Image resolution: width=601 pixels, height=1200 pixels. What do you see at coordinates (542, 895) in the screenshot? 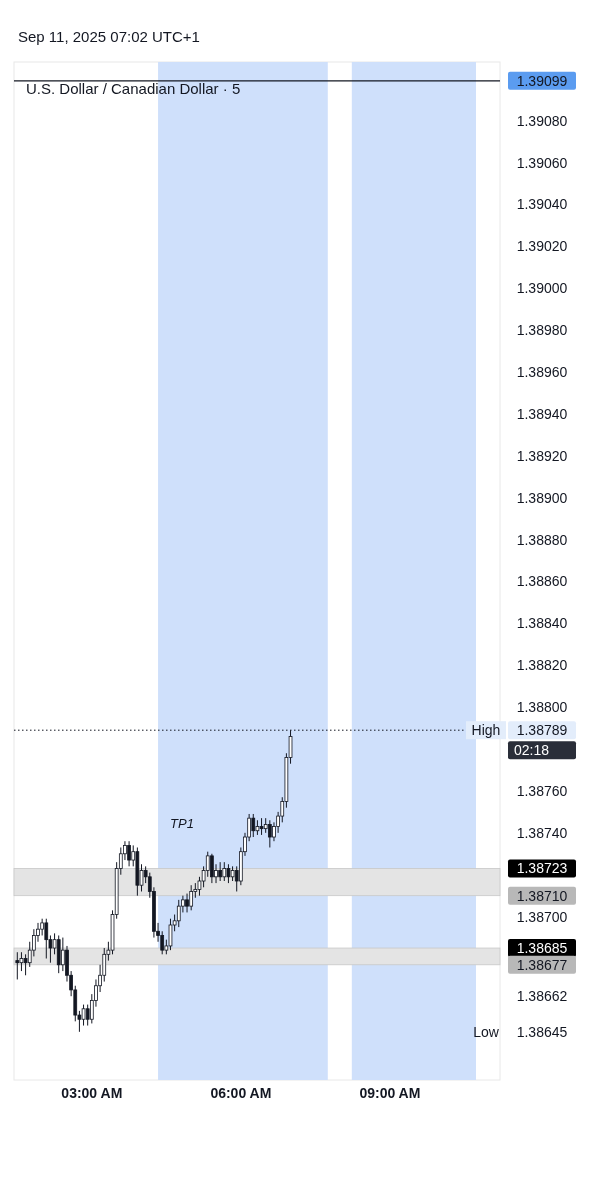
I see `y-tick-label: 1.38710` at bounding box center [542, 895].